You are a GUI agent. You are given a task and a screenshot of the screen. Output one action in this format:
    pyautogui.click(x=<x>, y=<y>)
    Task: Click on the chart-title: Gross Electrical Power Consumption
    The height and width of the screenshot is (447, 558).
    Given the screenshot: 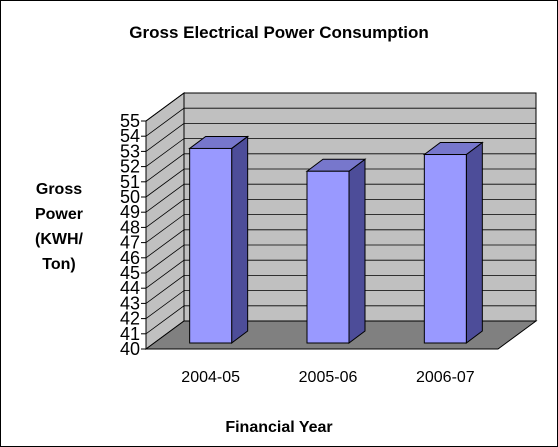 What is the action you would take?
    pyautogui.click(x=279, y=32)
    